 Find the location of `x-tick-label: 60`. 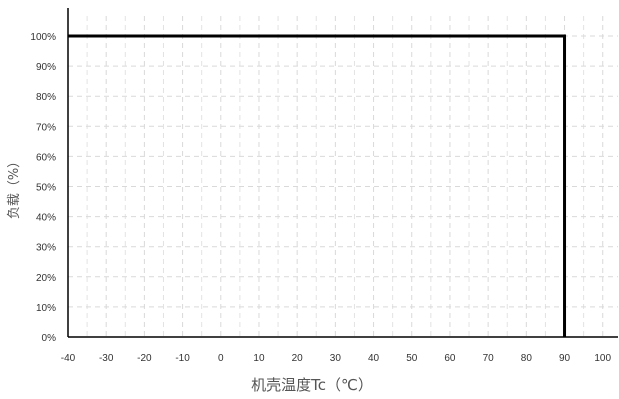

x-tick-label: 60 is located at coordinates (450, 358).